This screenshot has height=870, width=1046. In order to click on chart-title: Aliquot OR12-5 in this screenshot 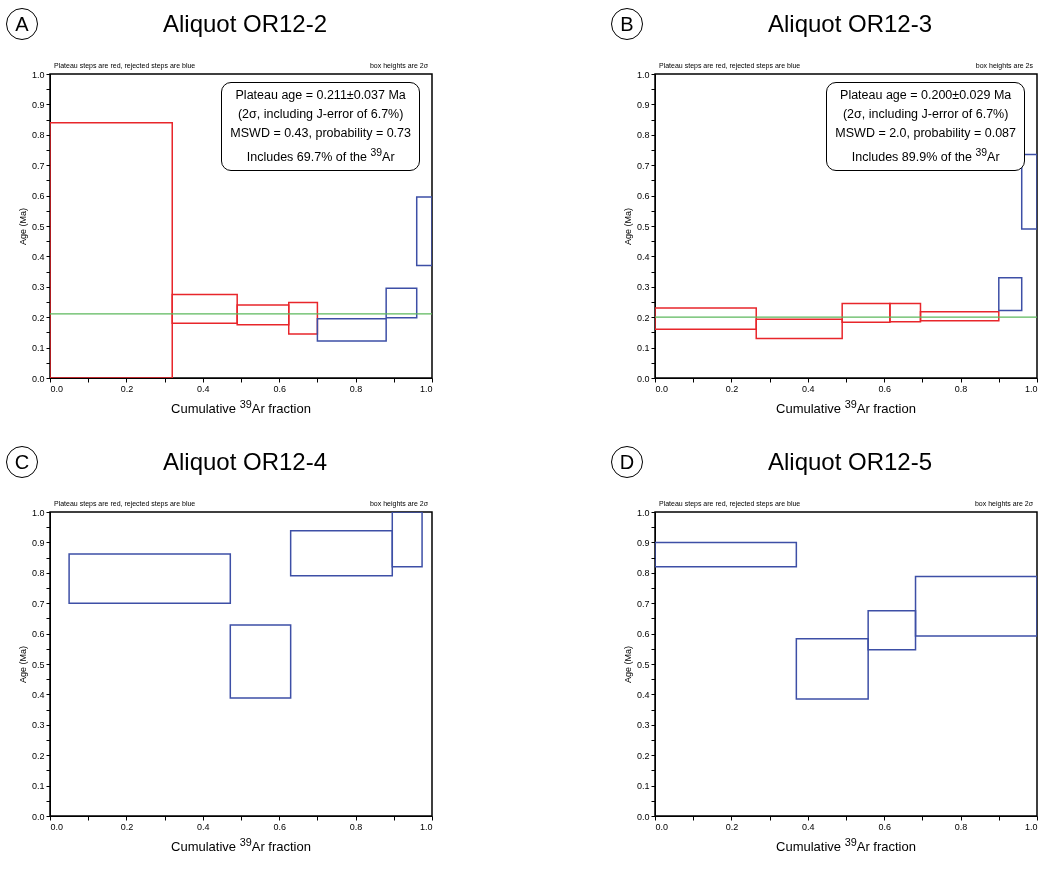, I will do `click(850, 462)`.